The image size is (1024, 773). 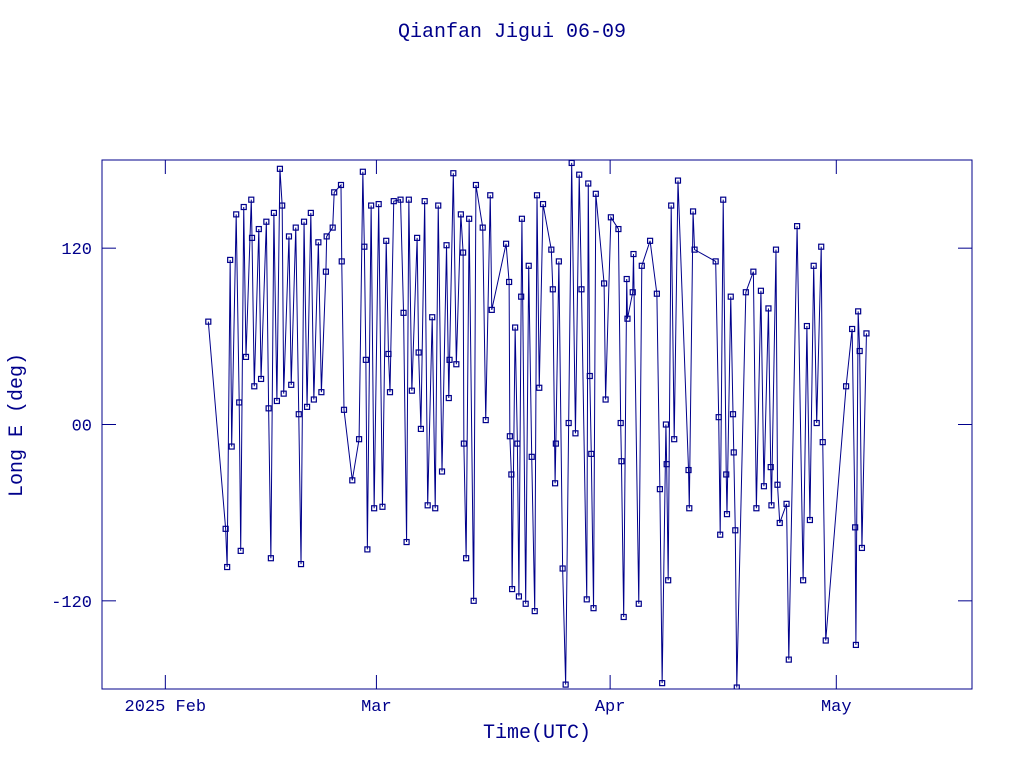 What do you see at coordinates (82, 427) in the screenshot?
I see `y-tick-label: 00` at bounding box center [82, 427].